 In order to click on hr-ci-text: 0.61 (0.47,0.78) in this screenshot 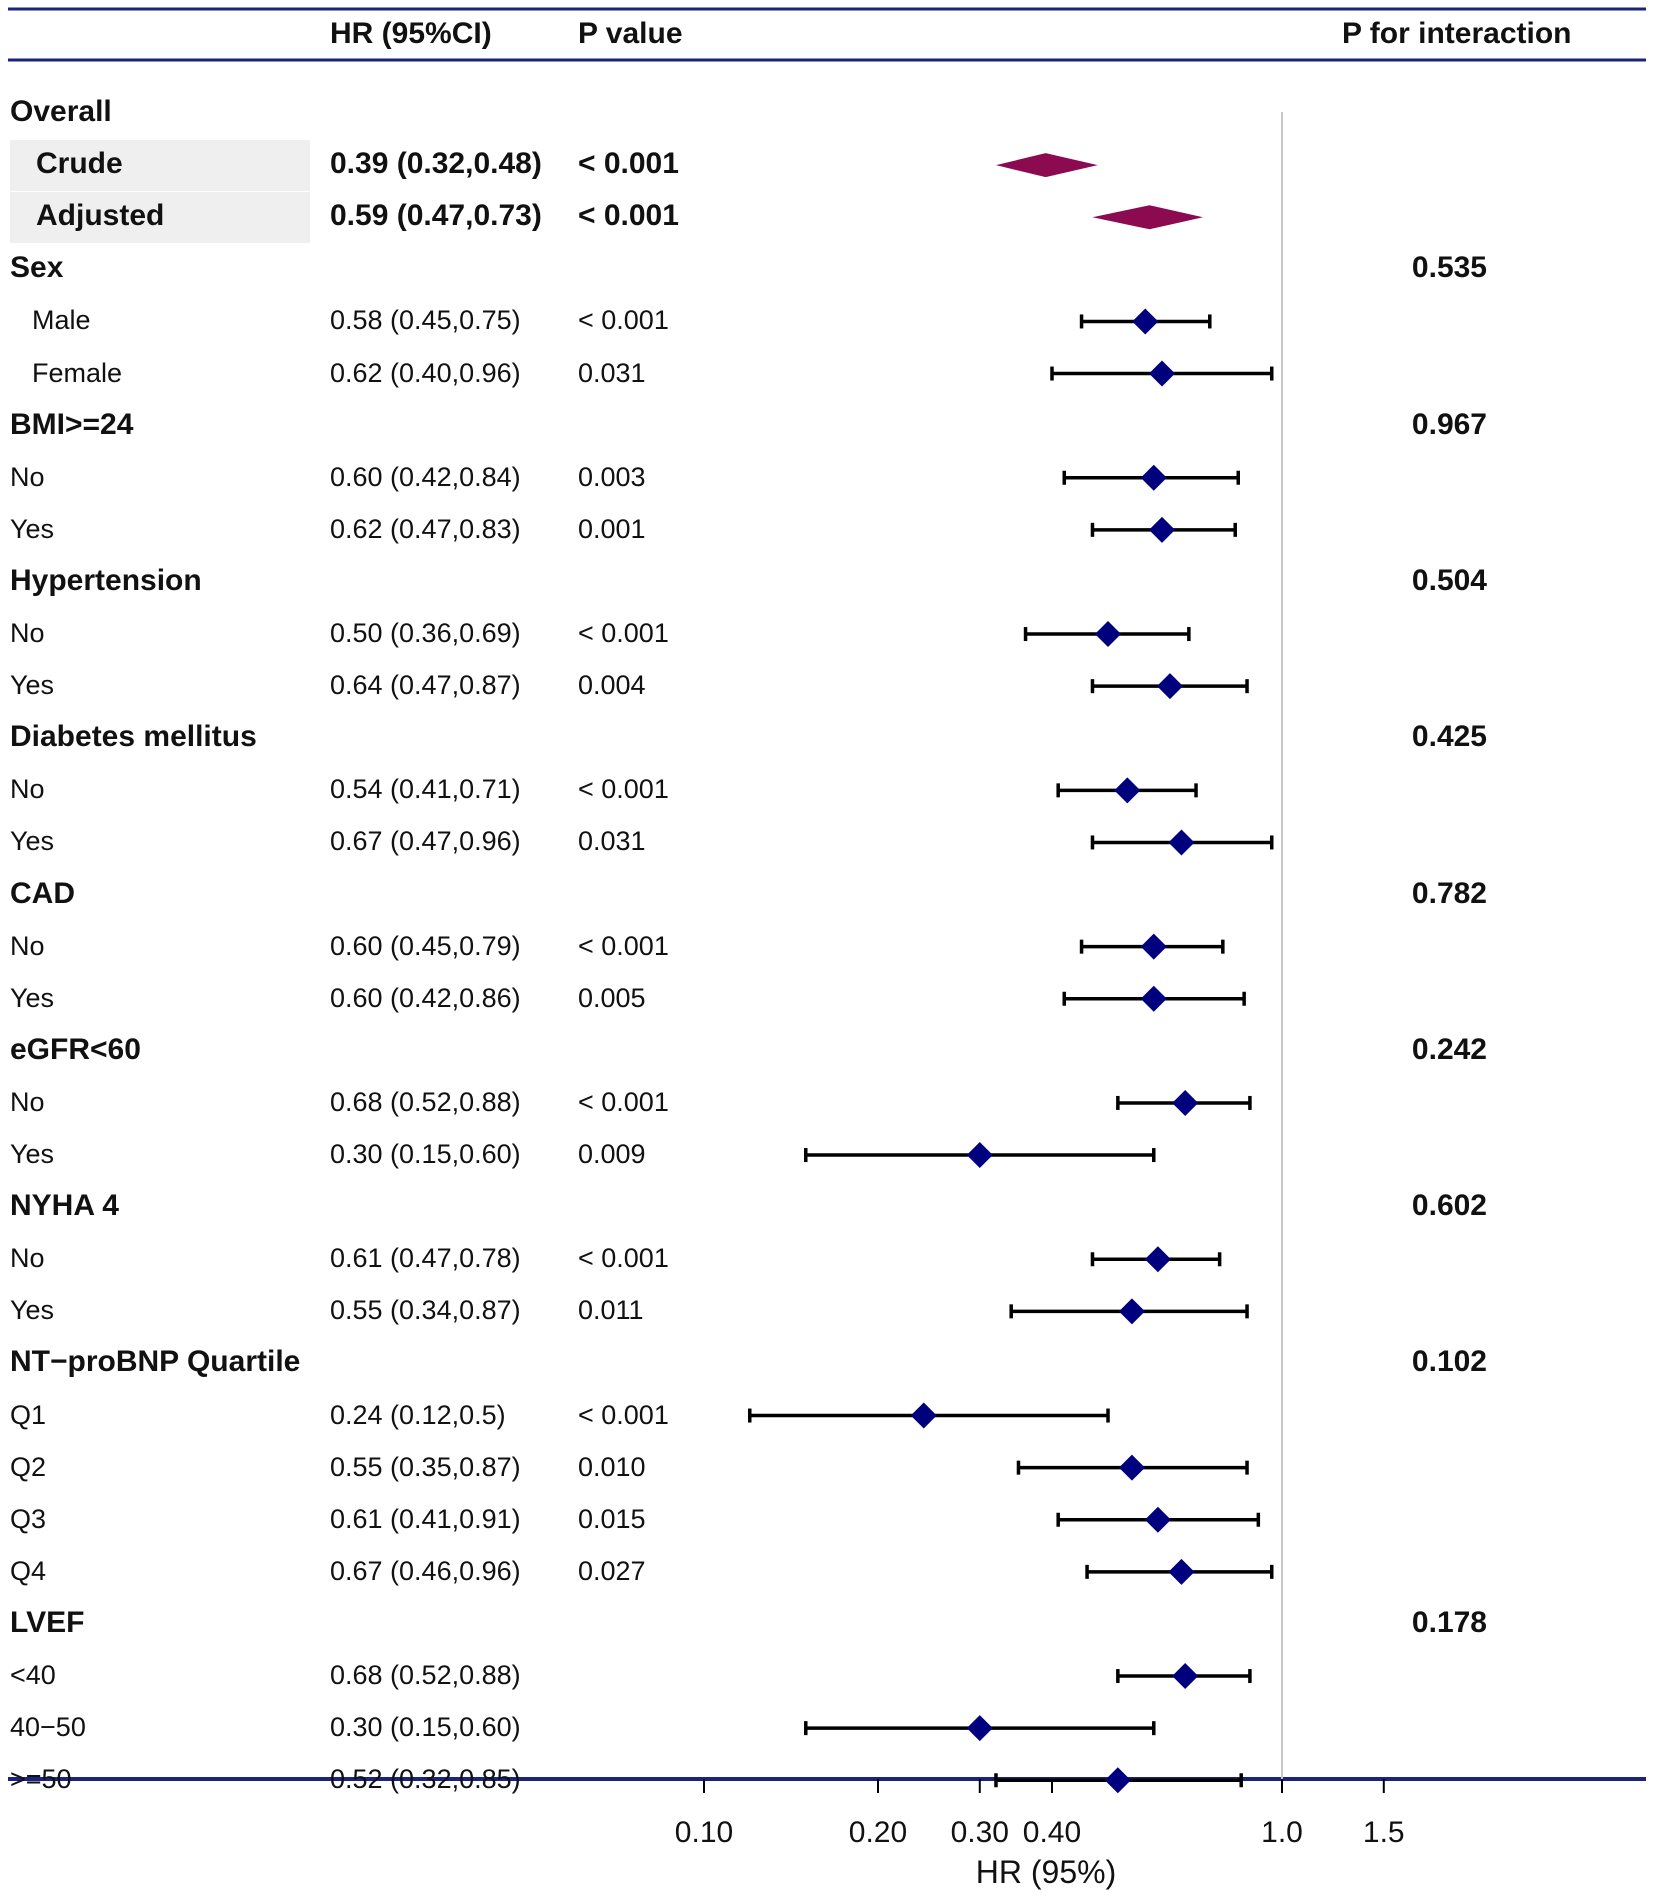, I will do `click(425, 1258)`.